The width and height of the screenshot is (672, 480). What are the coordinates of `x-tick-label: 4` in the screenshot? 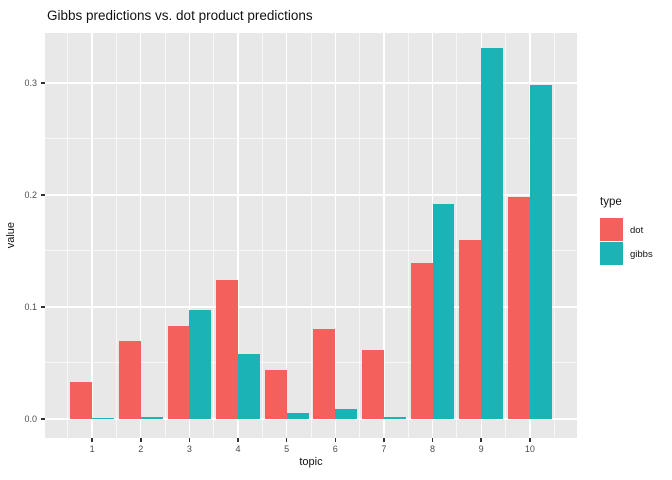 It's located at (238, 449).